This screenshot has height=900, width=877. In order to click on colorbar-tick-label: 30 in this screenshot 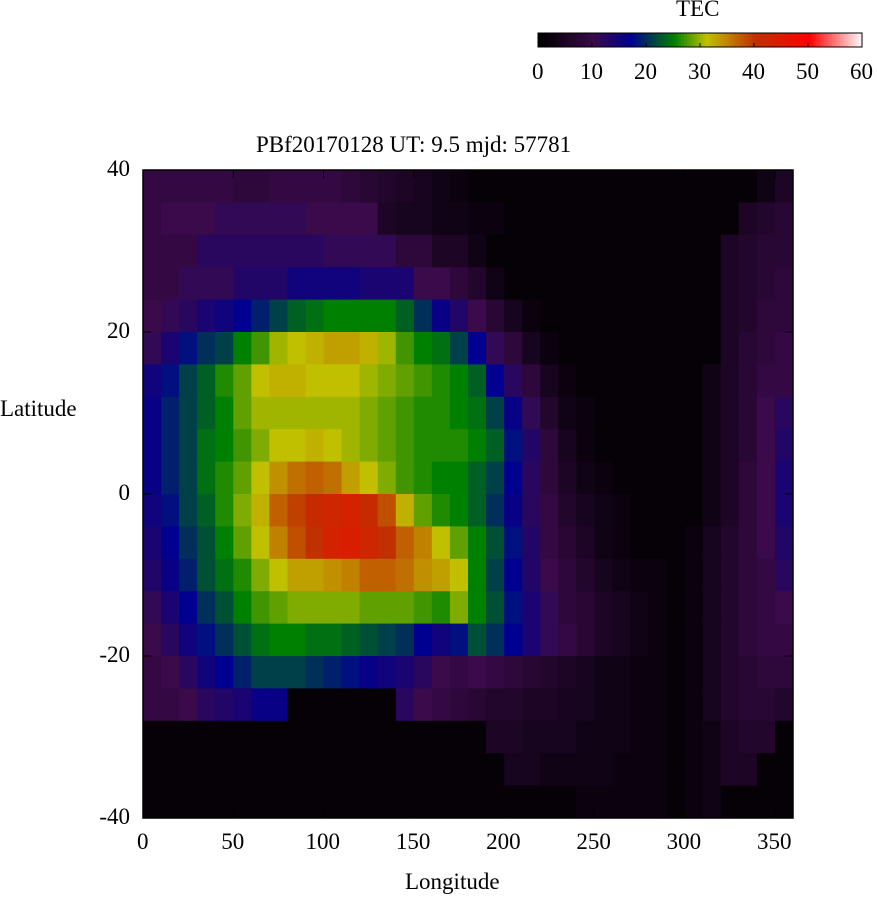, I will do `click(699, 71)`.